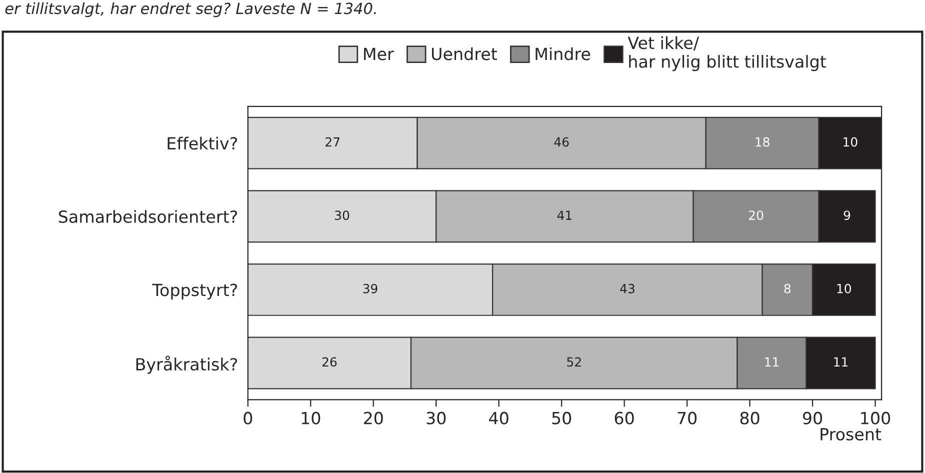  Describe the element at coordinates (373, 418) in the screenshot. I see `x-tick-label: 20` at that location.